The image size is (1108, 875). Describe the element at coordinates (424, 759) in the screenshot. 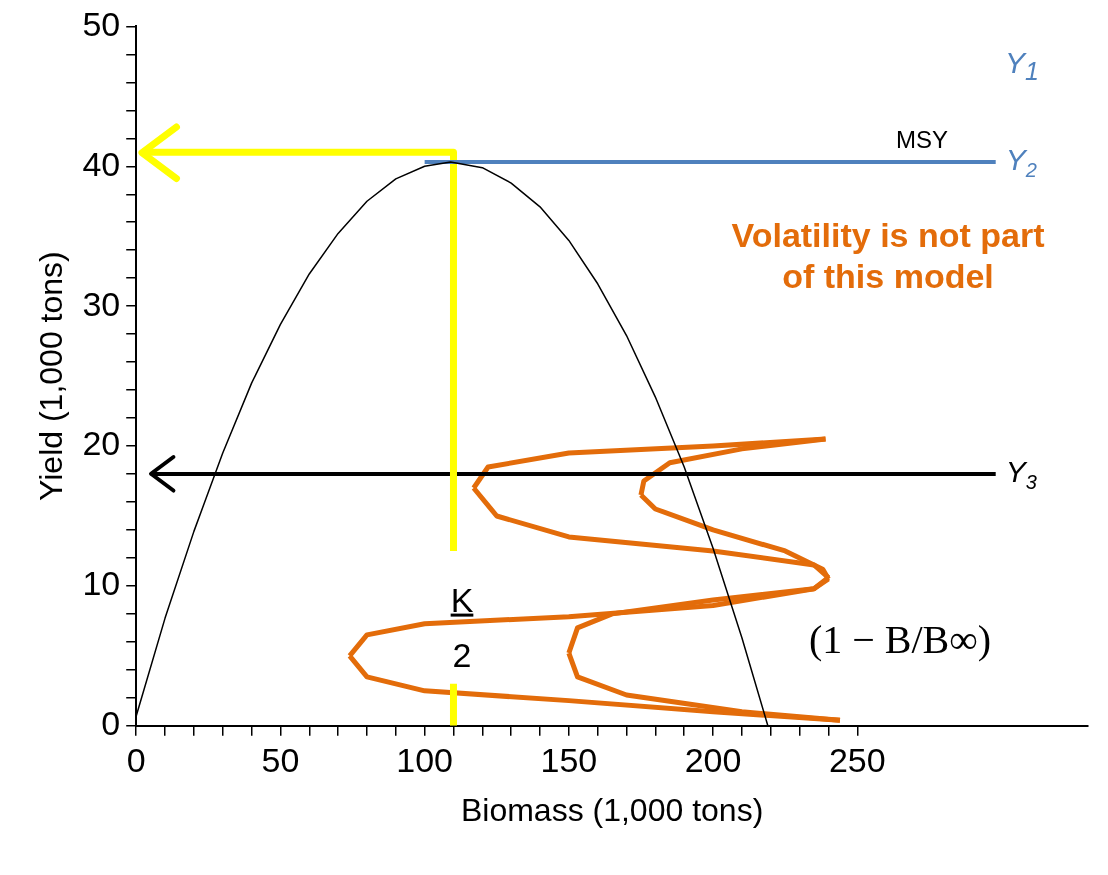

I see `x-tick-label: 100` at that location.